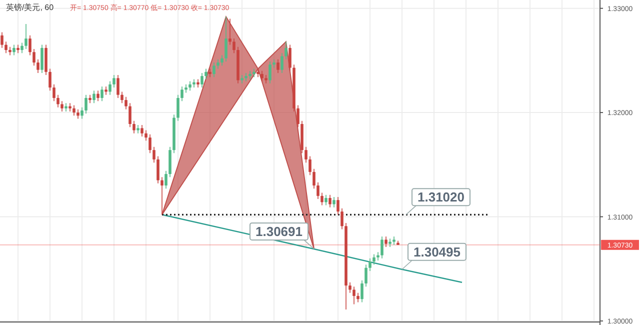 This screenshot has height=325, width=640. Describe the element at coordinates (312, 249) in the screenshot. I see `line-series` at that location.